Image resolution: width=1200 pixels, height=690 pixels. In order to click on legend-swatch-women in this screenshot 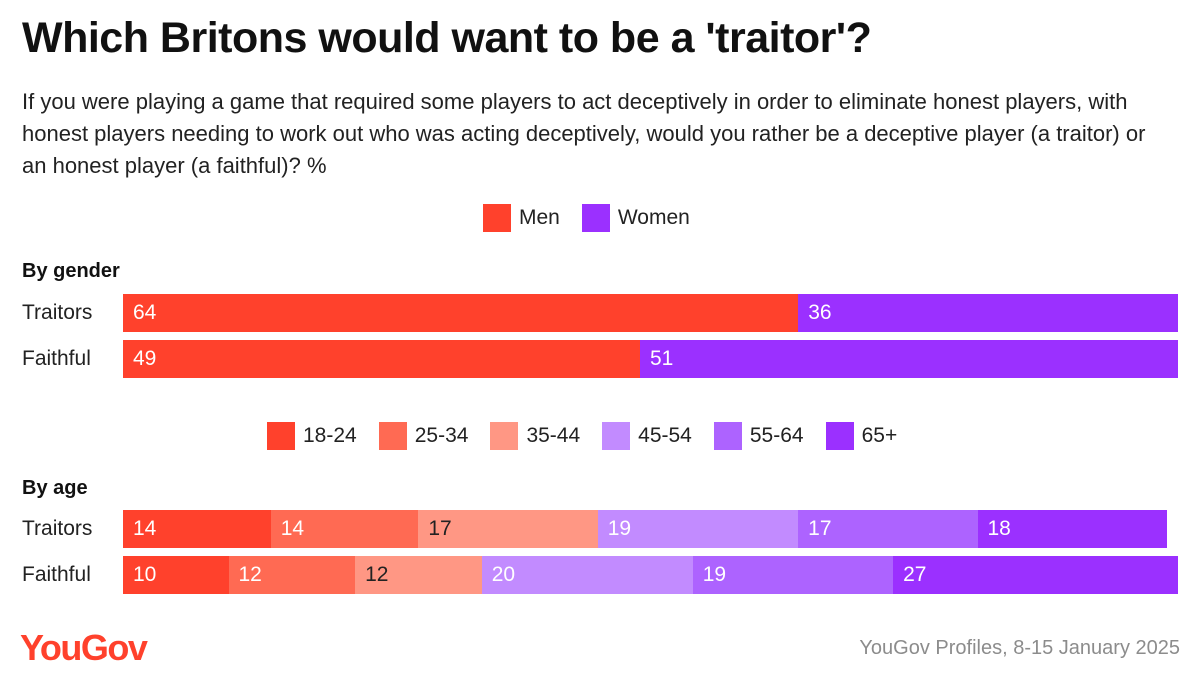, I will do `click(595, 218)`.